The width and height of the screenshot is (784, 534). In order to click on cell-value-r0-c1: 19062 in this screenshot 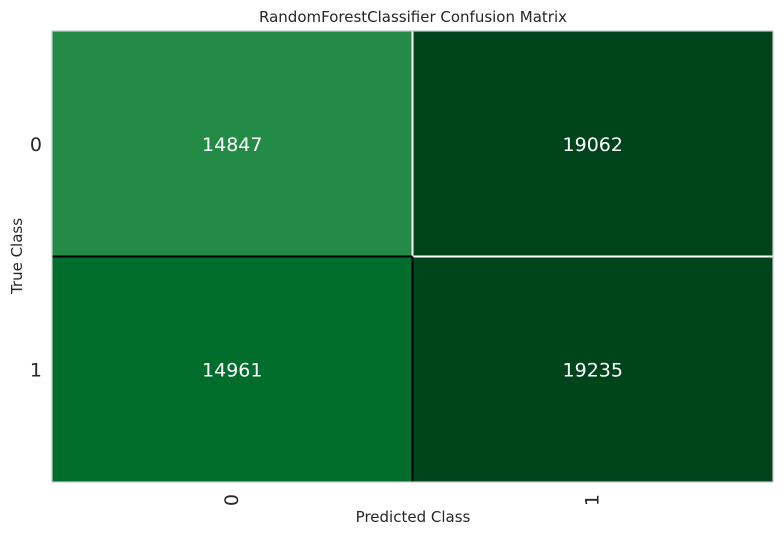, I will do `click(593, 145)`.